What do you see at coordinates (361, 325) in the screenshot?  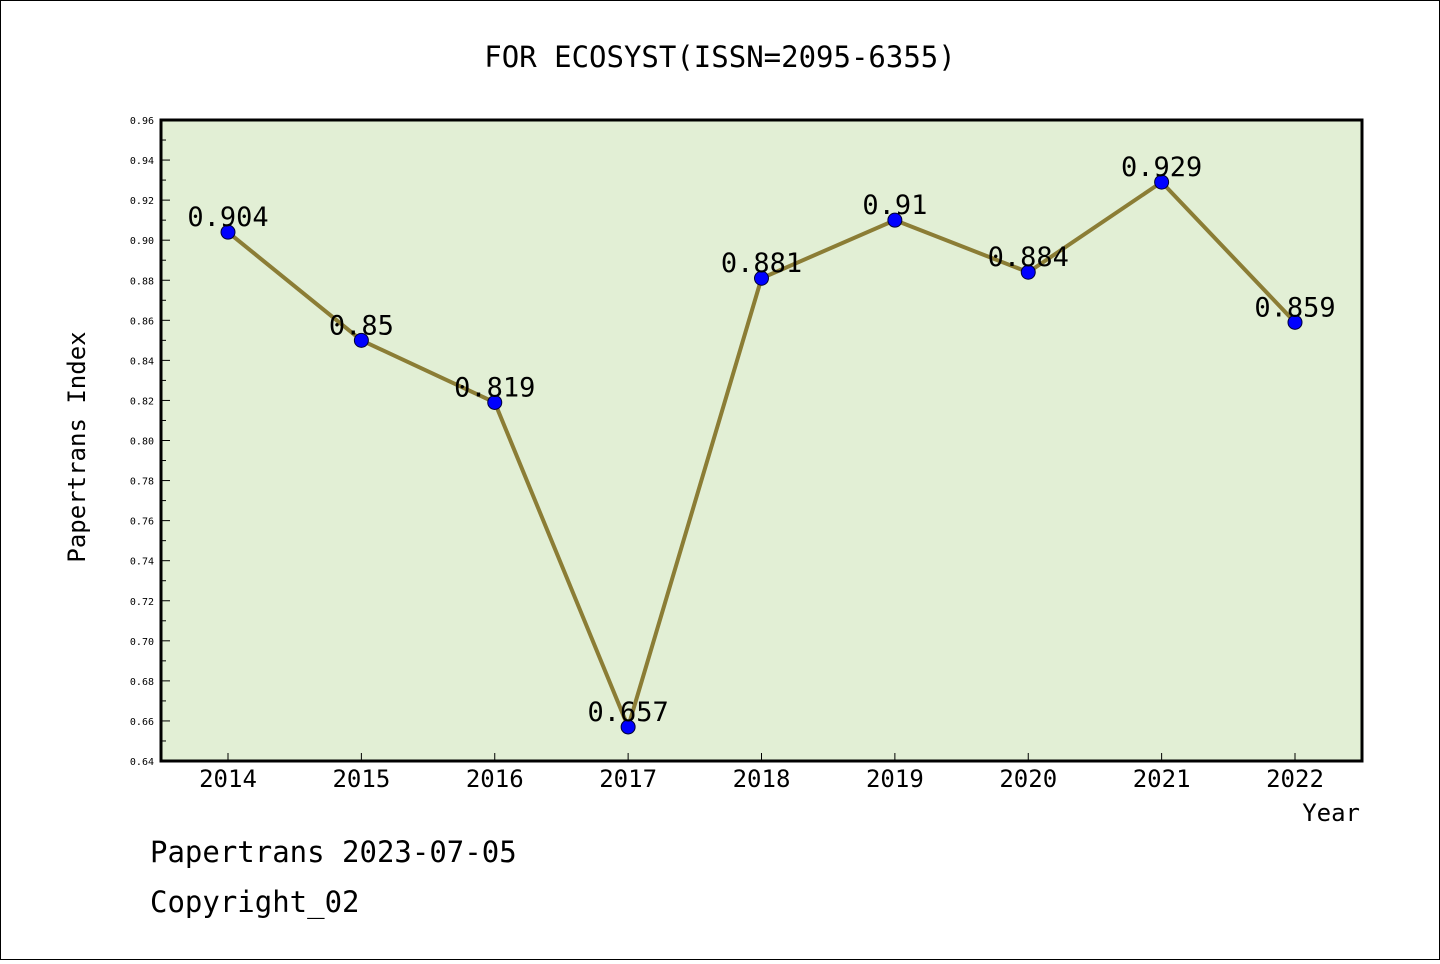 I see `data-label: 0.85` at bounding box center [361, 325].